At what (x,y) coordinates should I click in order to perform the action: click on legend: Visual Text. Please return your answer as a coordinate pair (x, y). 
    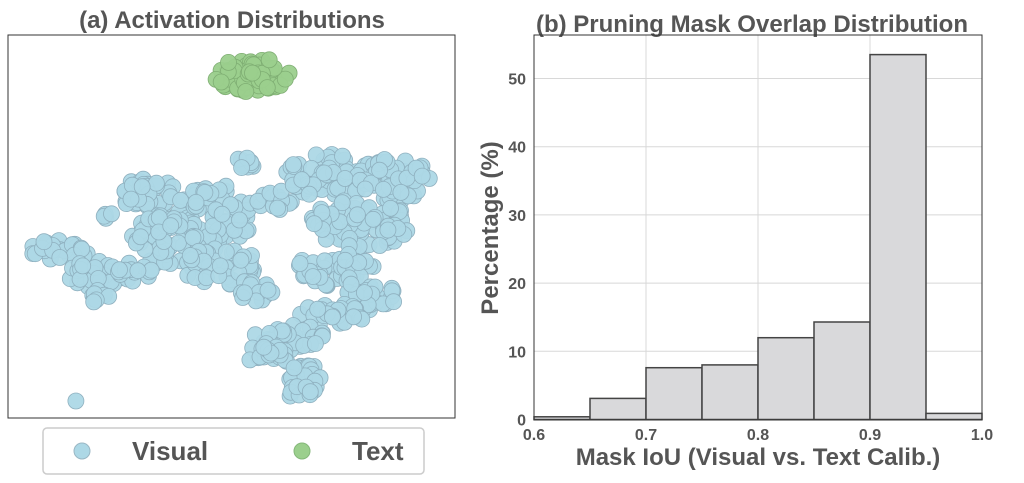
    Looking at the image, I should click on (233, 451).